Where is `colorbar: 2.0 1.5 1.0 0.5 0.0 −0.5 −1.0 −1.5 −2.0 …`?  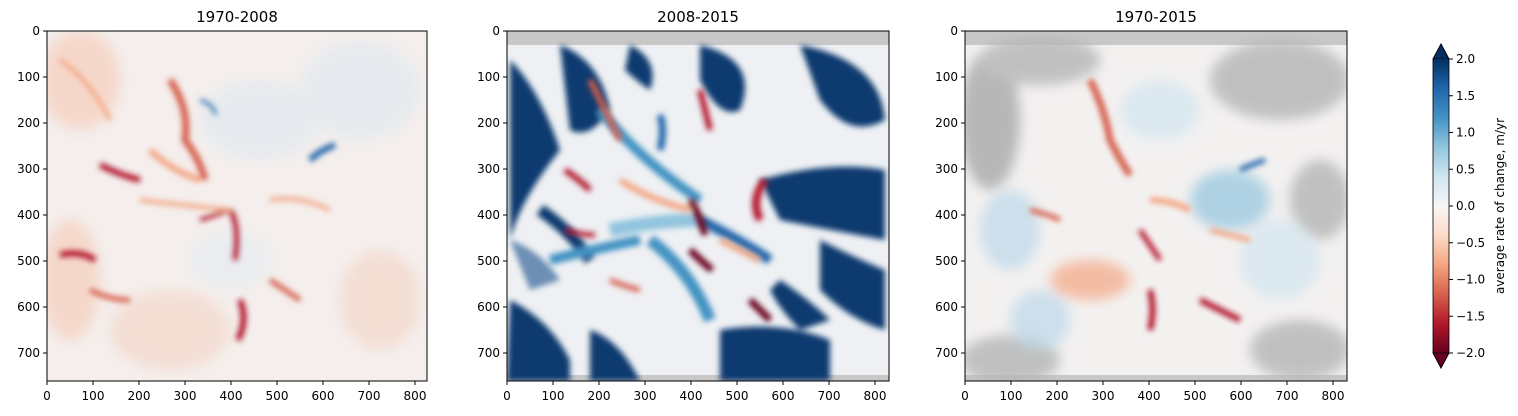 colorbar: 2.0 1.5 1.0 0.5 0.0 −0.5 −1.0 −1.5 −2.0 … is located at coordinates (1469, 206).